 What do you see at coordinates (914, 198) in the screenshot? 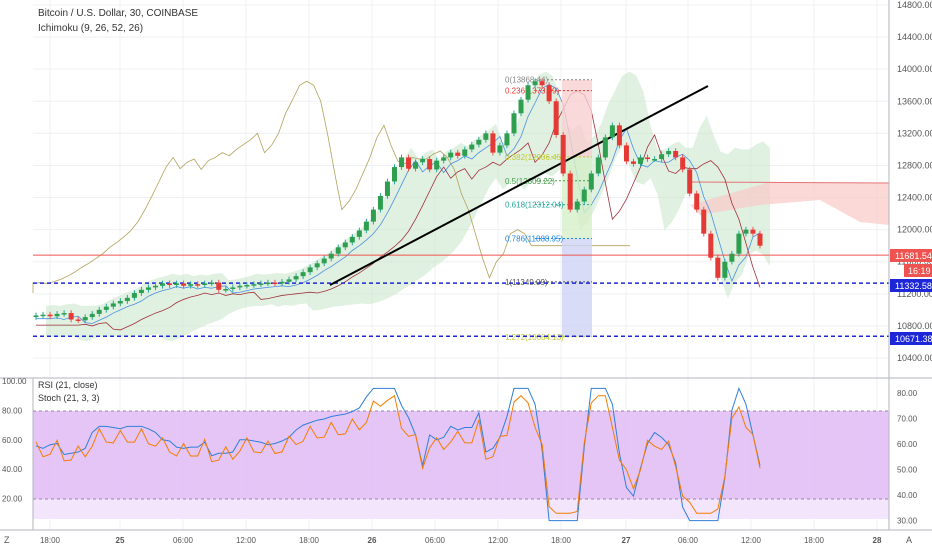
I see `price-tick: 12400.00` at bounding box center [914, 198].